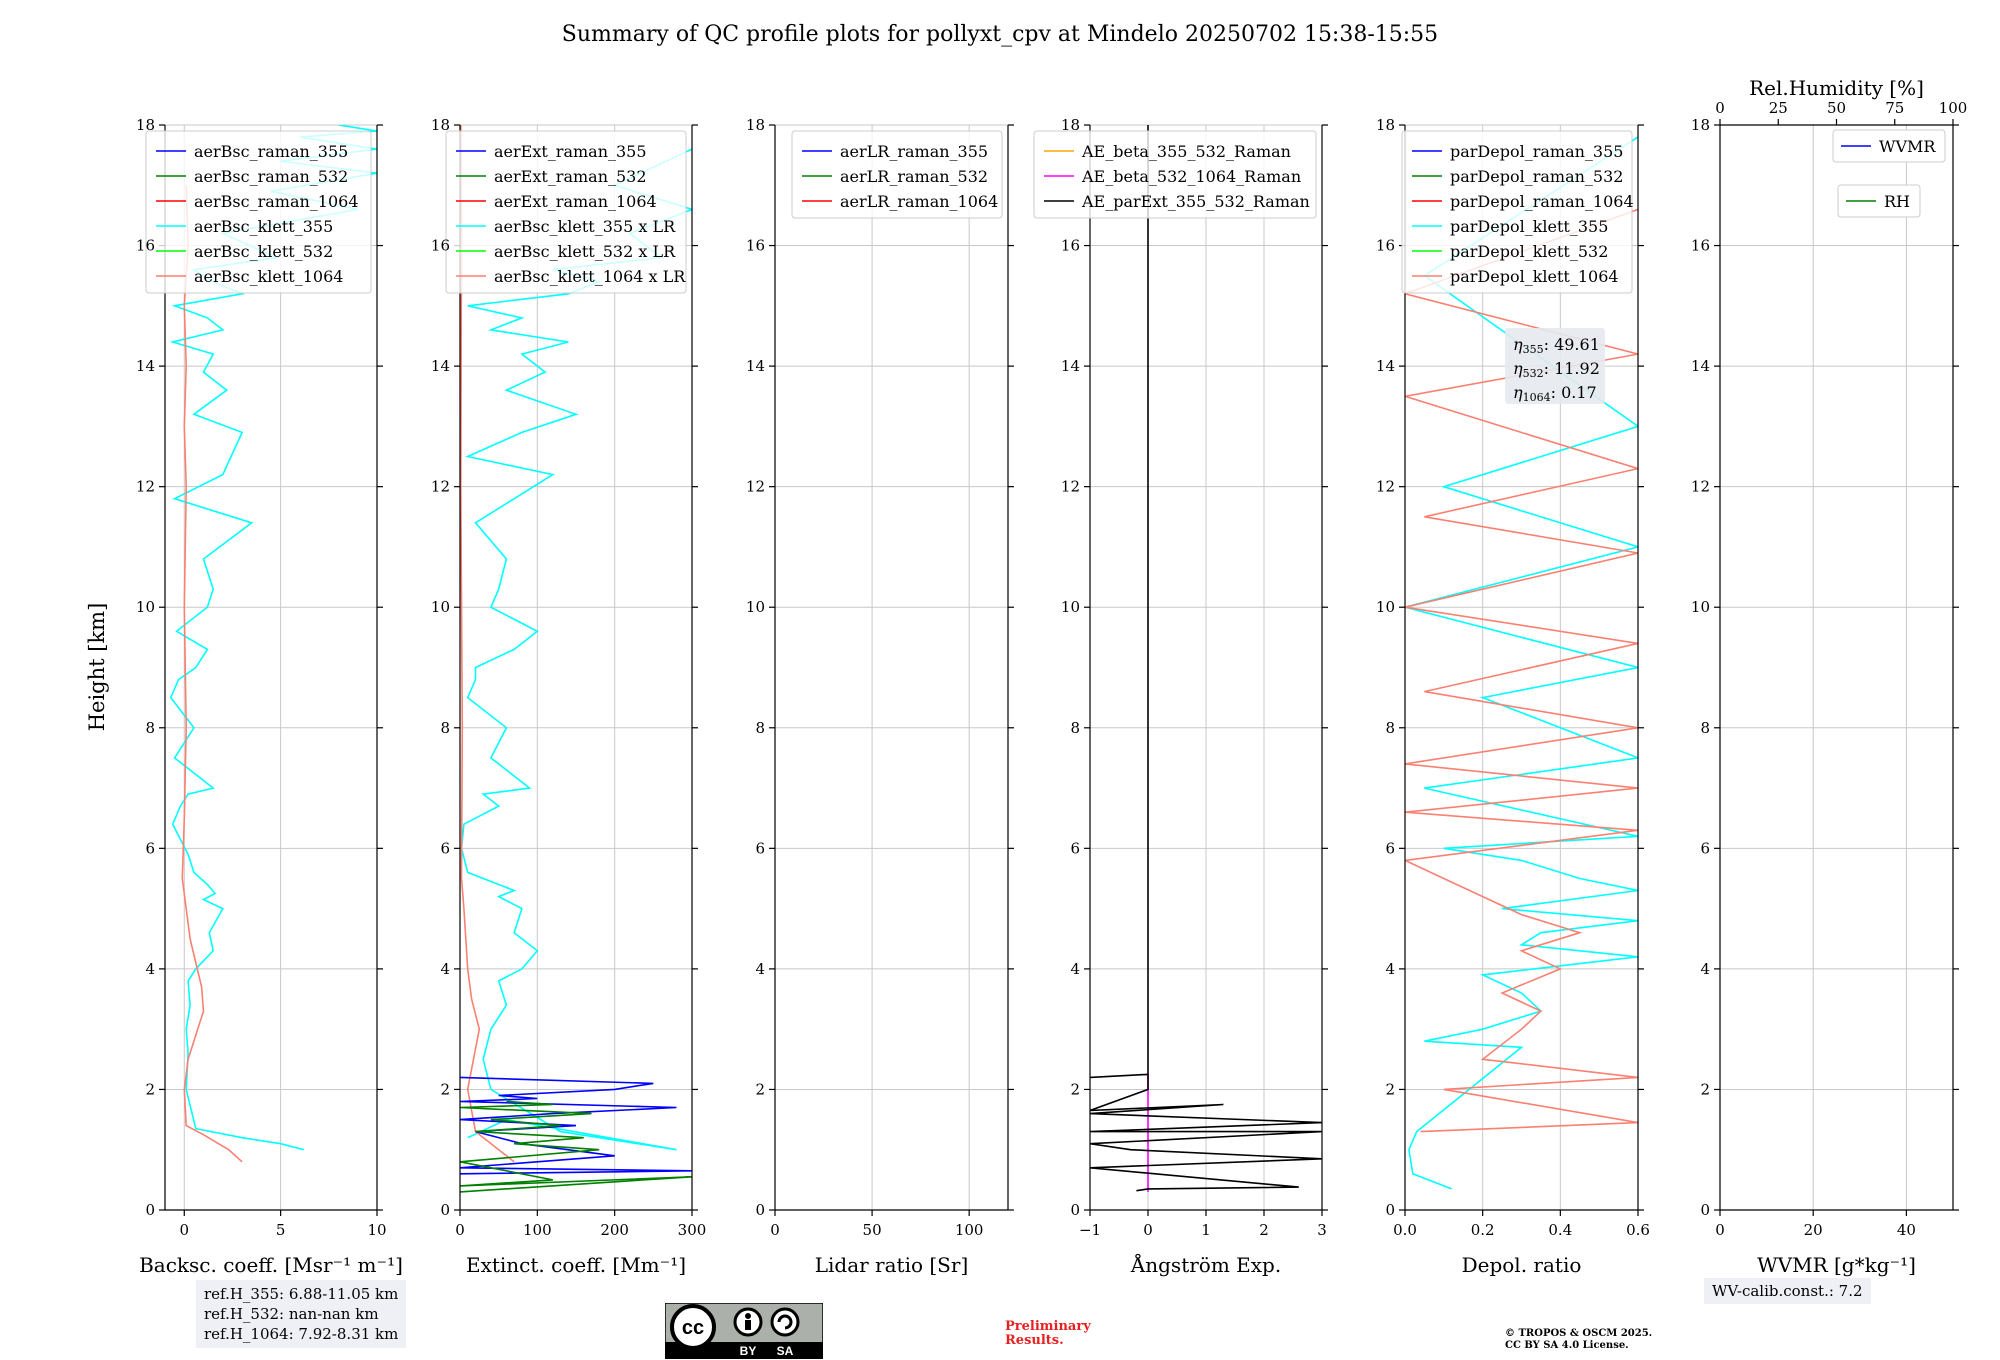 Image resolution: width=2000 pixels, height=1360 pixels. I want to click on xtick-label-300: 300, so click(692, 1230).